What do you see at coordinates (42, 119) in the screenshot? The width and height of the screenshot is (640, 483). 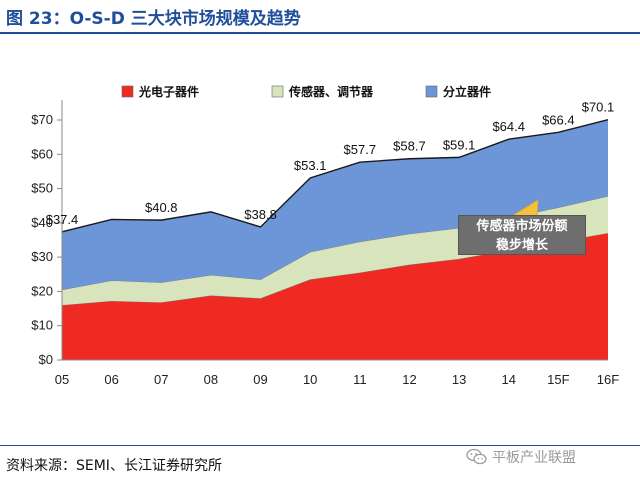 I see `y-tick-label: $70` at bounding box center [42, 119].